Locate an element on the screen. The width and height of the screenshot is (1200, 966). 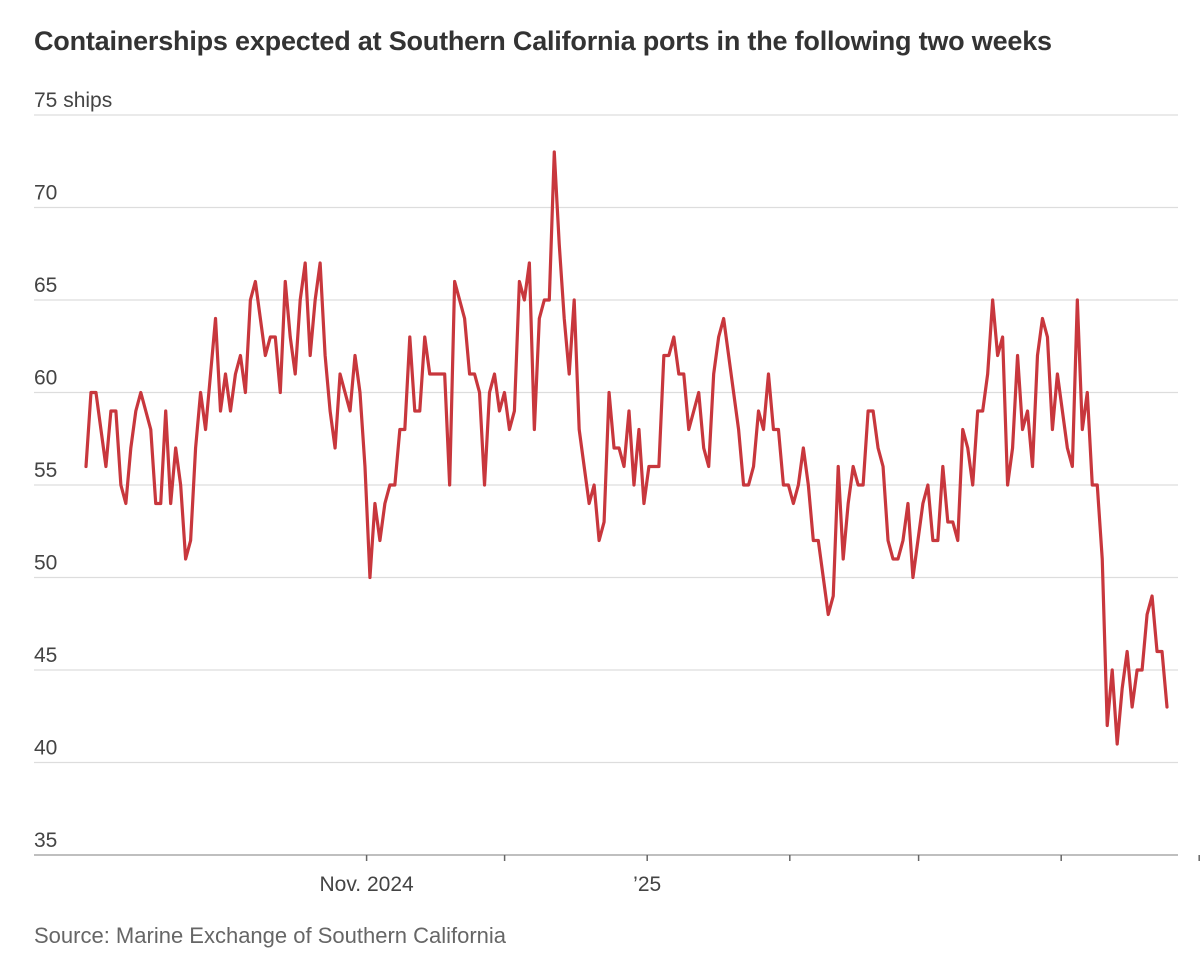
y-tick-label: 75 ships is located at coordinates (73, 100).